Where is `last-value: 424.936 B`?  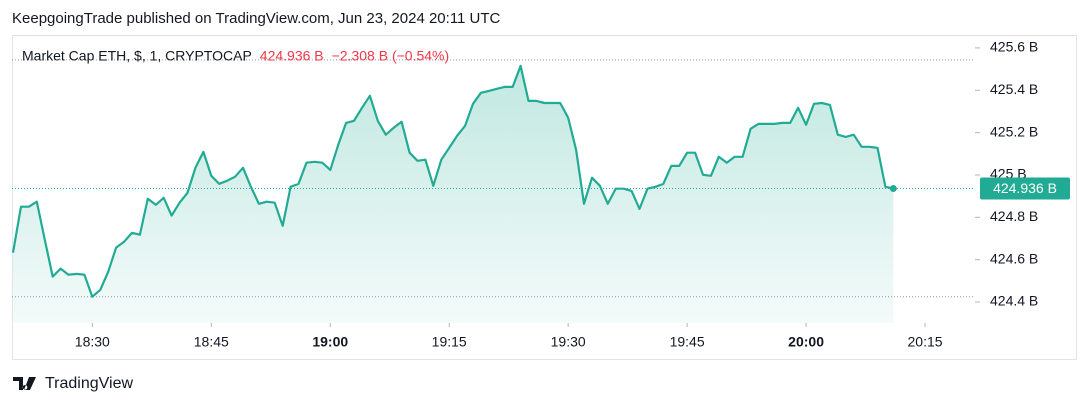
last-value: 424.936 B is located at coordinates (292, 56).